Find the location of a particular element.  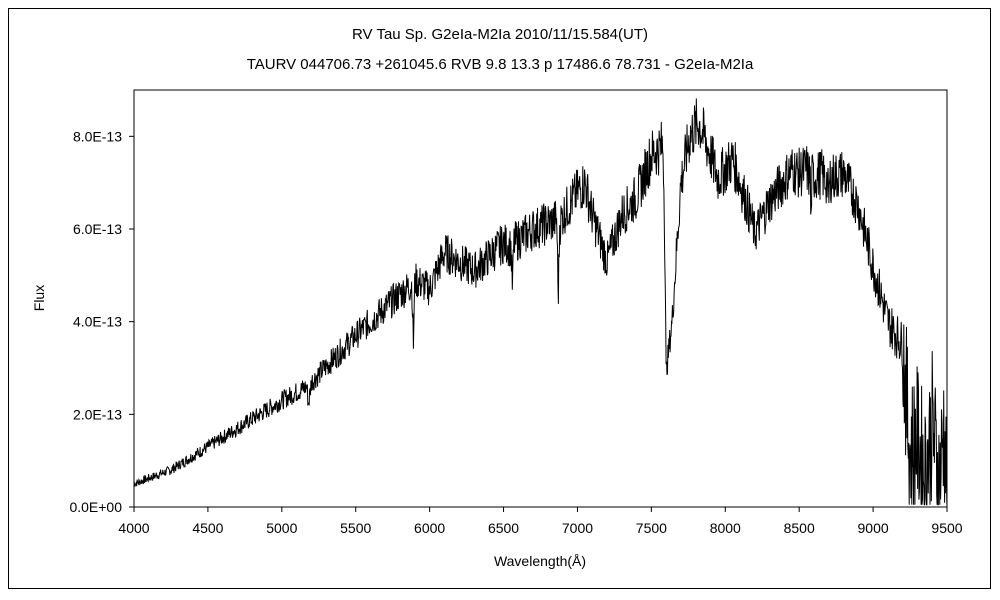

x-tick-label: 7000 is located at coordinates (577, 528).